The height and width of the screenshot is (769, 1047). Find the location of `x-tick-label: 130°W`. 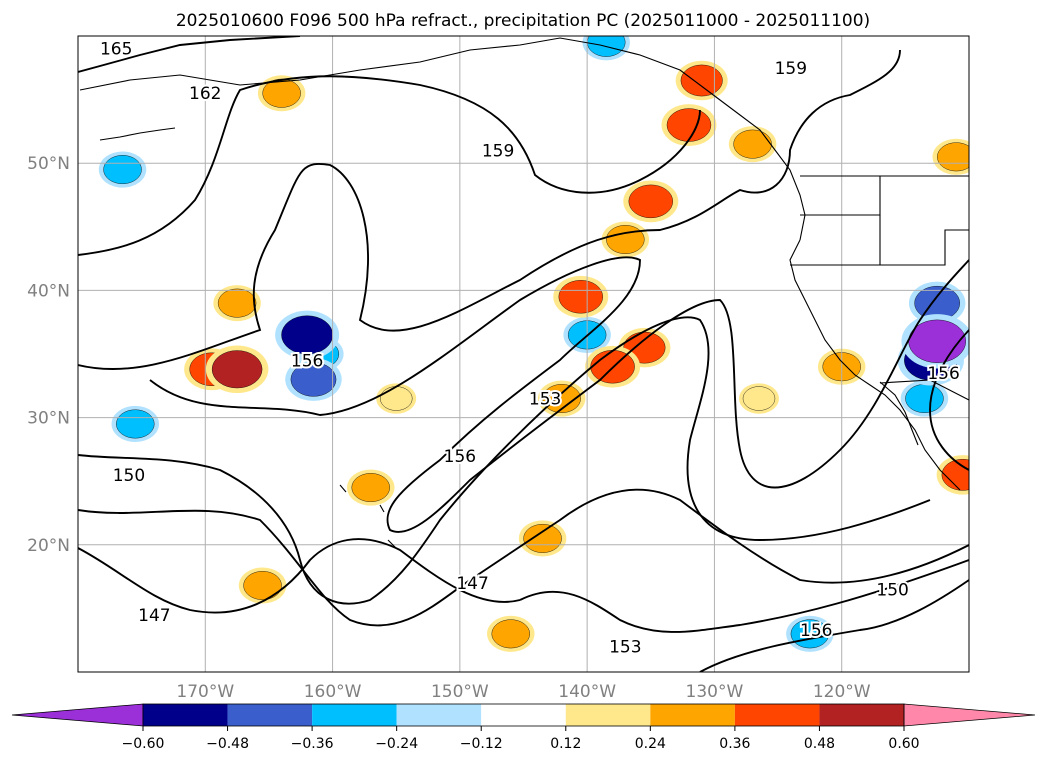

x-tick-label: 130°W is located at coordinates (715, 692).